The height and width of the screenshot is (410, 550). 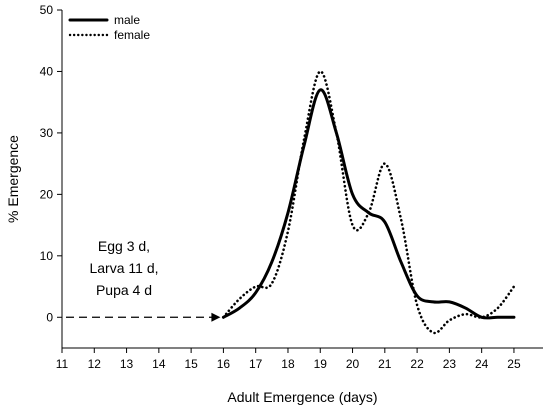 What do you see at coordinates (224, 364) in the screenshot?
I see `x-tick-label: 16` at bounding box center [224, 364].